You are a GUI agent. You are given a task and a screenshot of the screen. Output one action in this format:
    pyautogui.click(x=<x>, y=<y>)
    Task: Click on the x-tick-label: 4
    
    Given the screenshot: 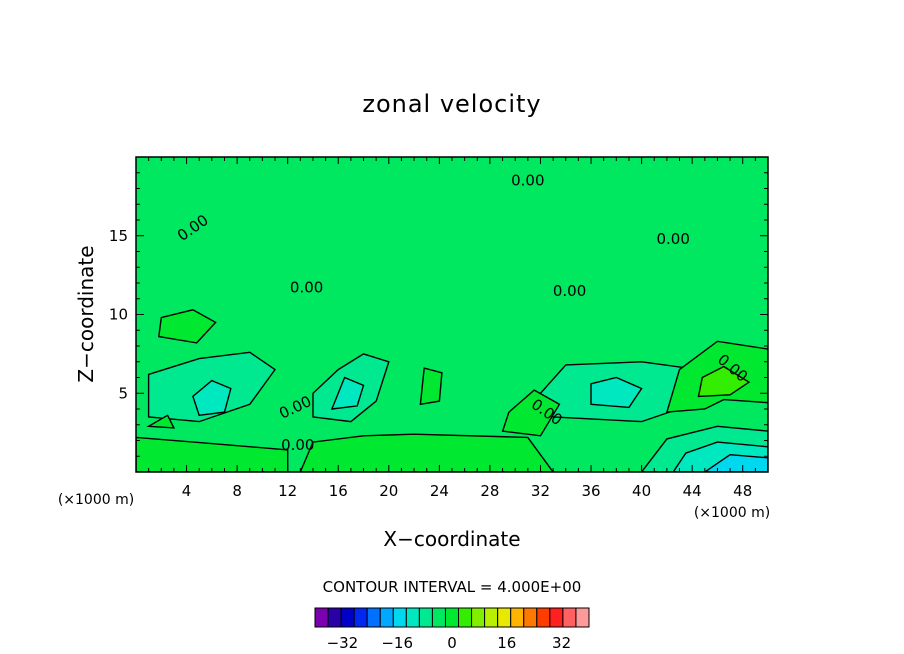 What is the action you would take?
    pyautogui.click(x=187, y=491)
    